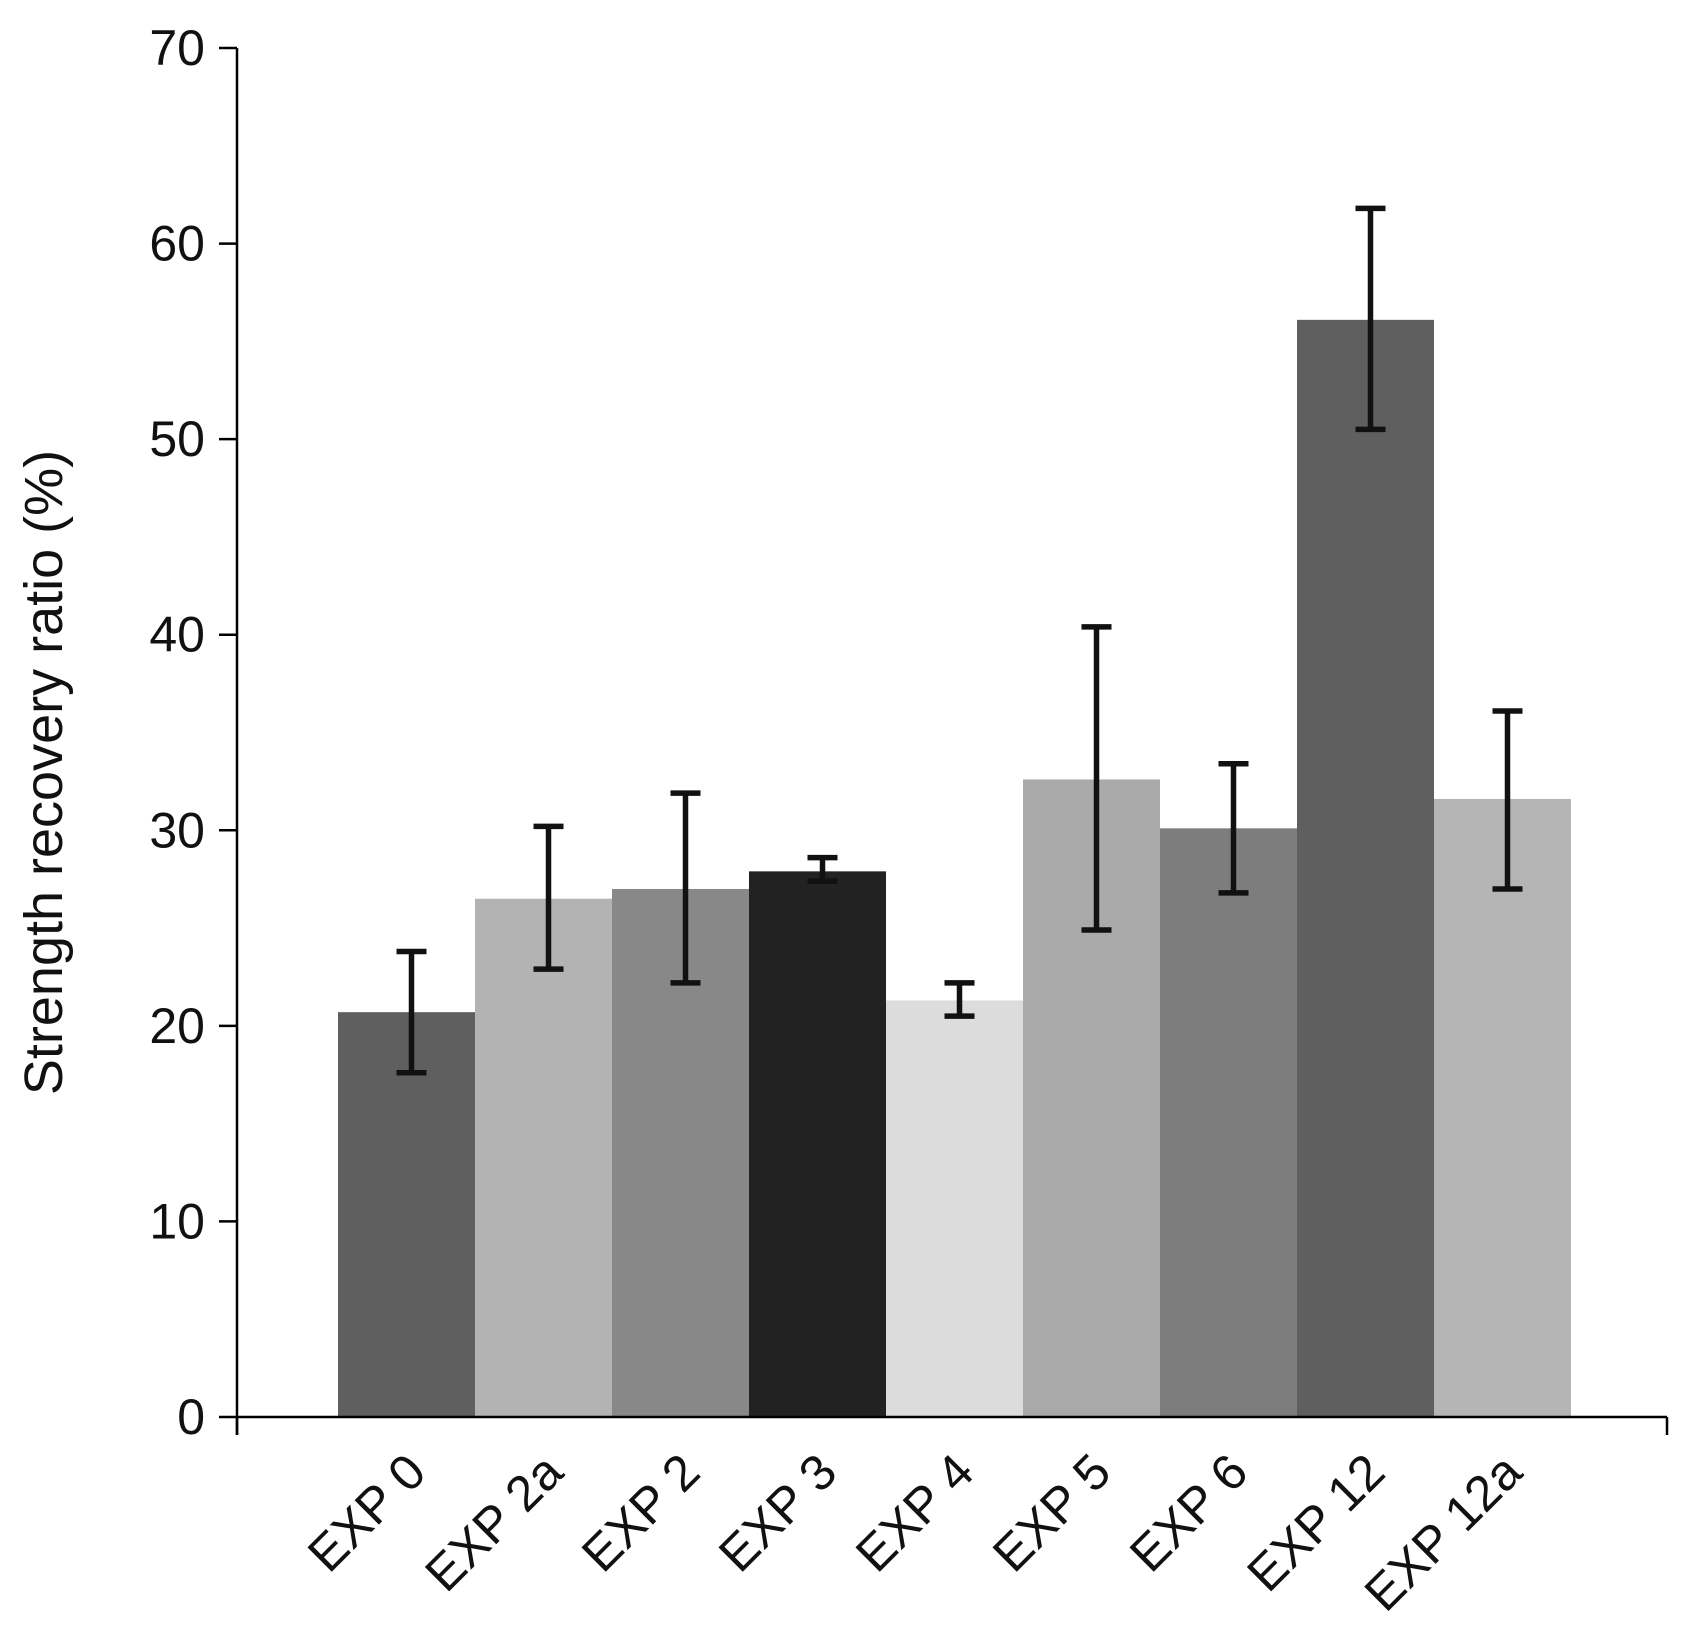  Describe the element at coordinates (44, 772) in the screenshot. I see `y-axis-title: Strength recovery ratio (%)` at that location.